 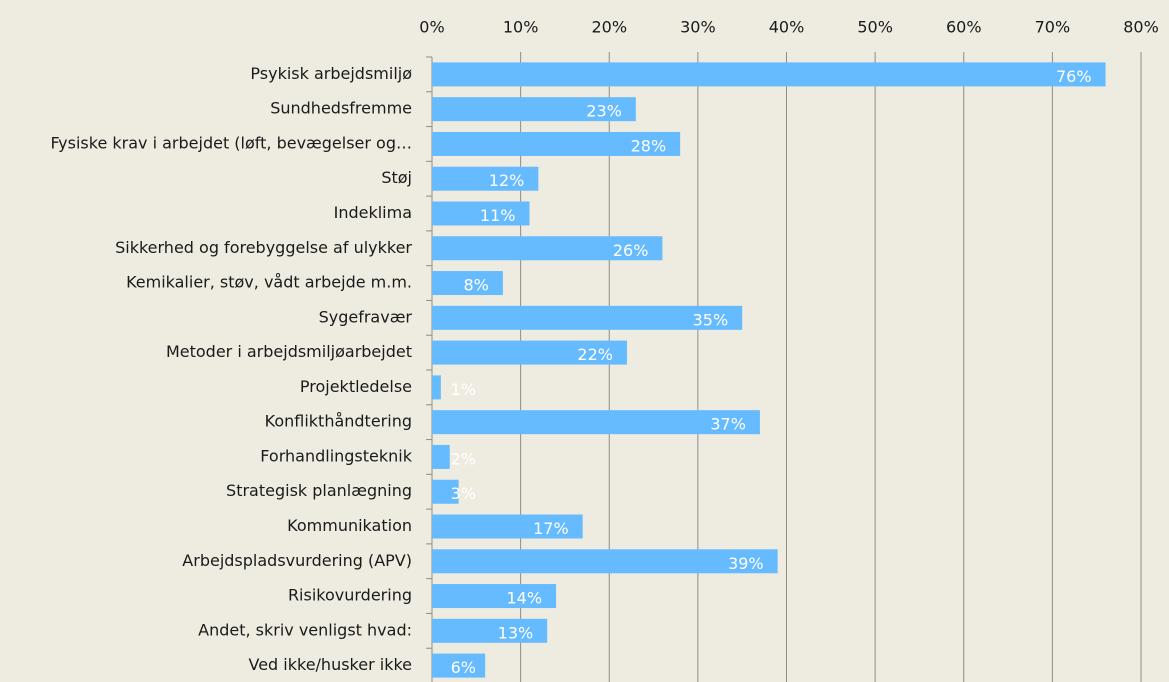 What do you see at coordinates (498, 215) in the screenshot?
I see `value-label: 11%` at bounding box center [498, 215].